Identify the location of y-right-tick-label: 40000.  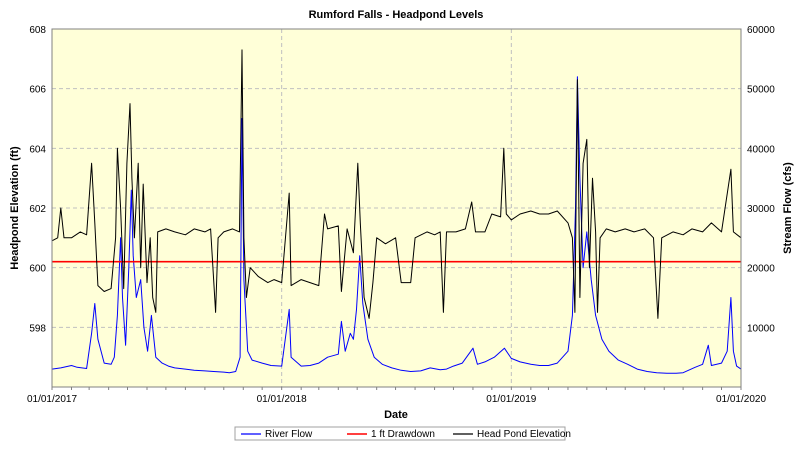
(761, 149).